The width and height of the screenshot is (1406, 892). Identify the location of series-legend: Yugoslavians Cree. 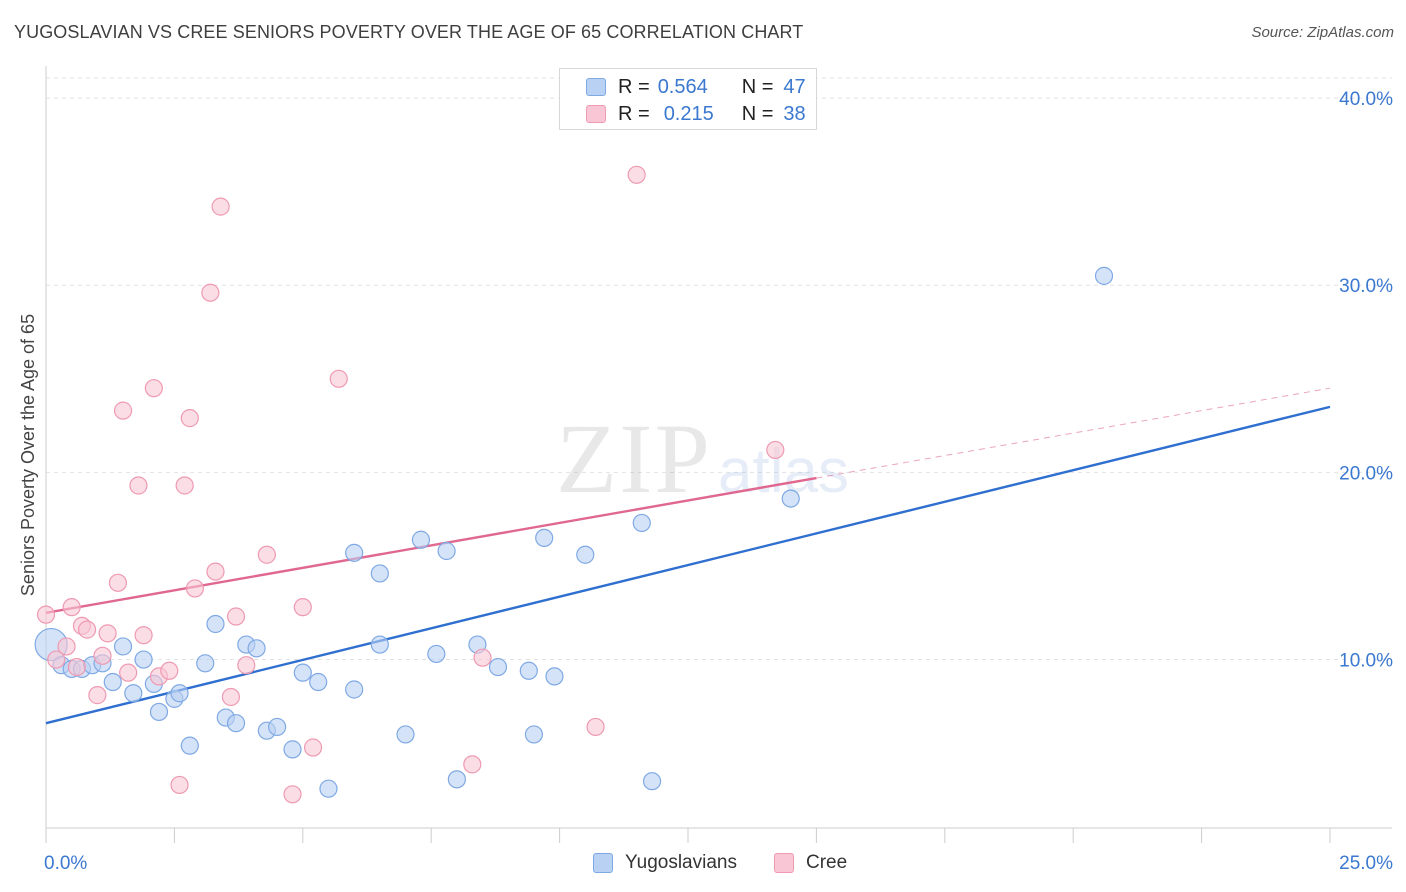
(703, 865).